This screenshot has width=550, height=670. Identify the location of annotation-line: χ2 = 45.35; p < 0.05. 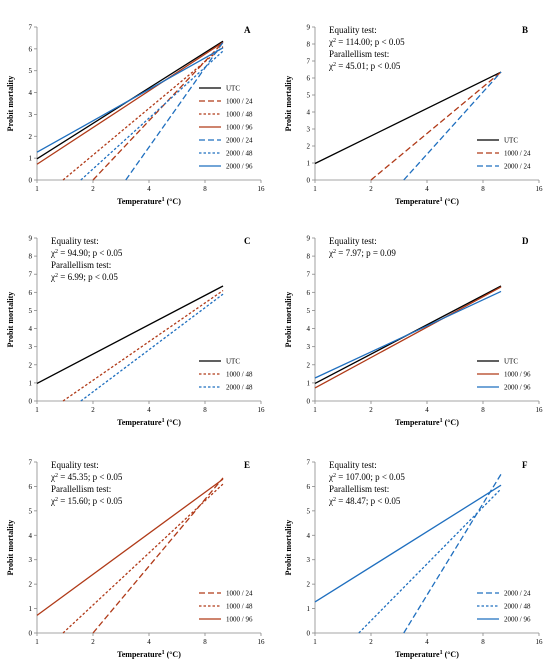
(86, 477).